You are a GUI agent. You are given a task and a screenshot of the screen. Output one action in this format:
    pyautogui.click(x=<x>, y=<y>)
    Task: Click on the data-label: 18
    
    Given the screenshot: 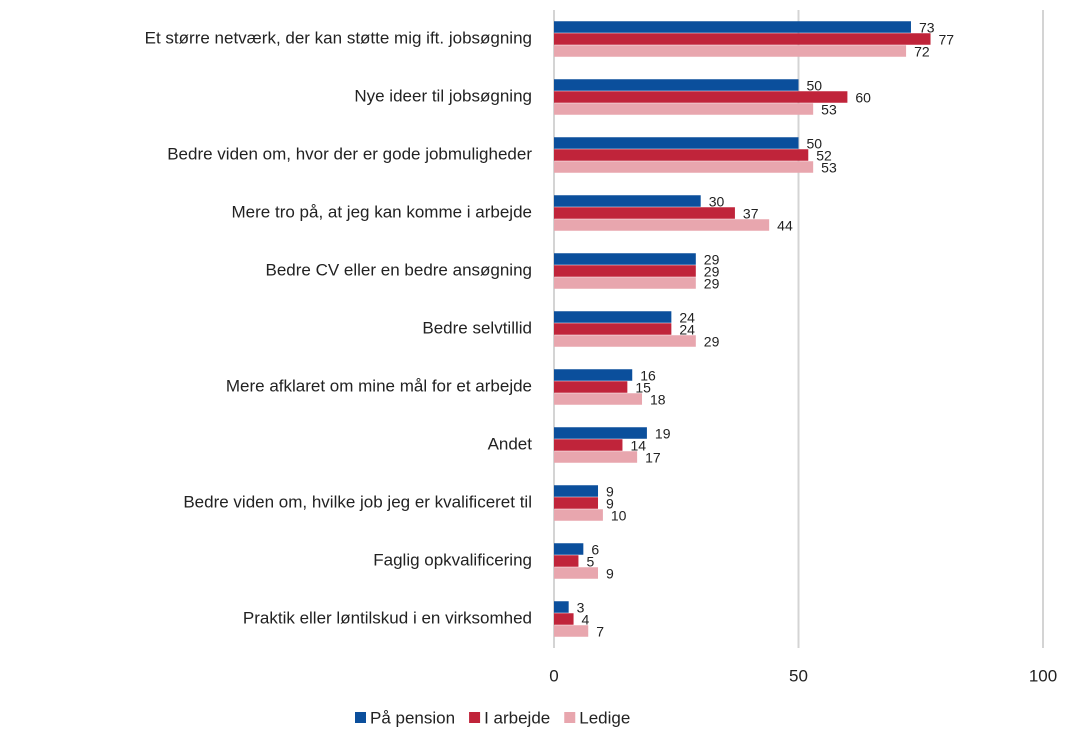 What is the action you would take?
    pyautogui.click(x=658, y=400)
    